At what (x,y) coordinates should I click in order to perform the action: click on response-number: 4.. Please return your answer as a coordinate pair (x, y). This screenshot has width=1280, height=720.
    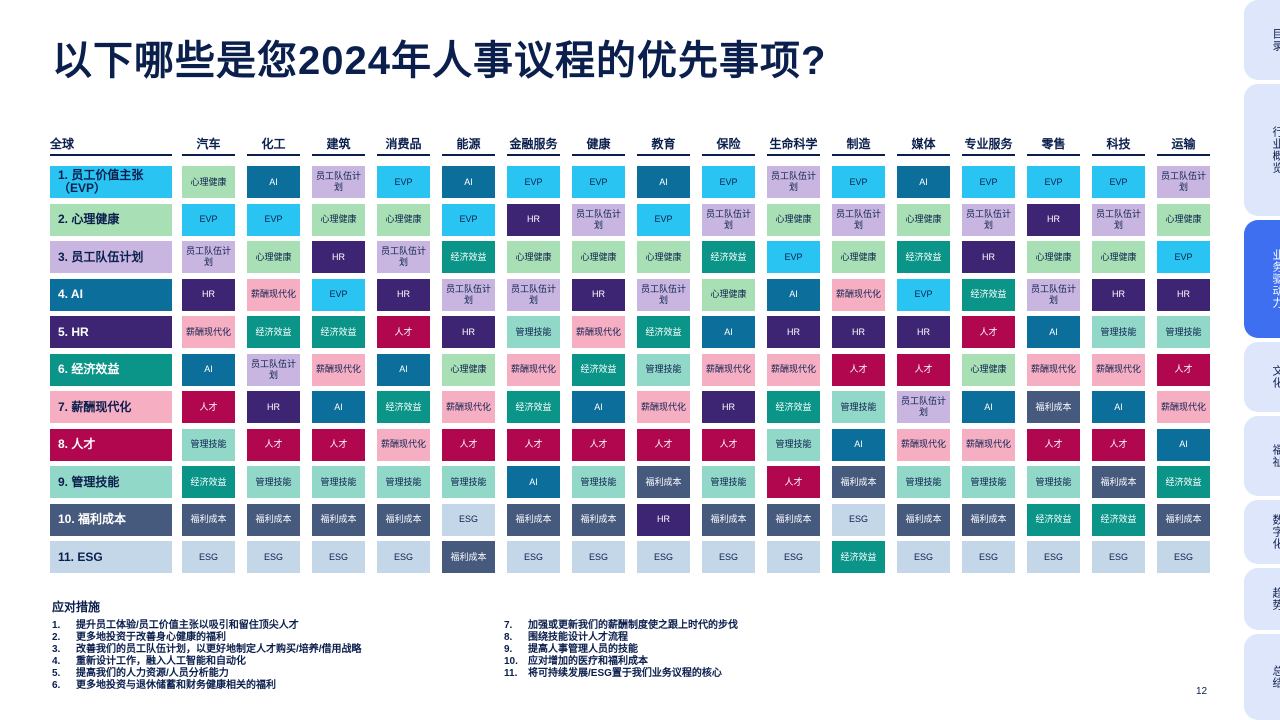
    Looking at the image, I should click on (56, 661).